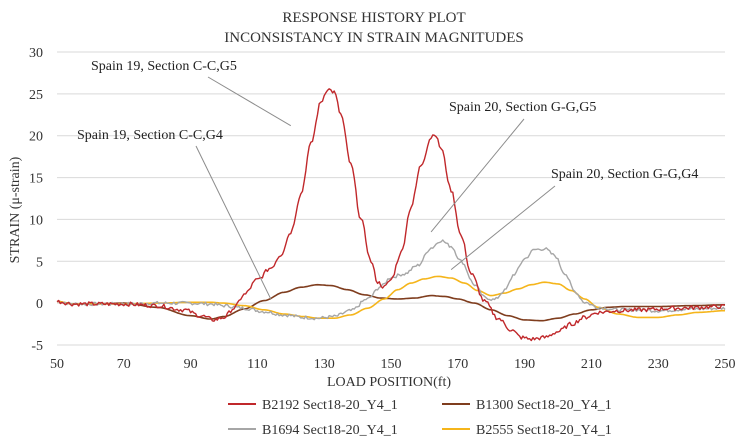  Describe the element at coordinates (389, 382) in the screenshot. I see `x-axis-label: LOAD POSITION(ft)` at that location.